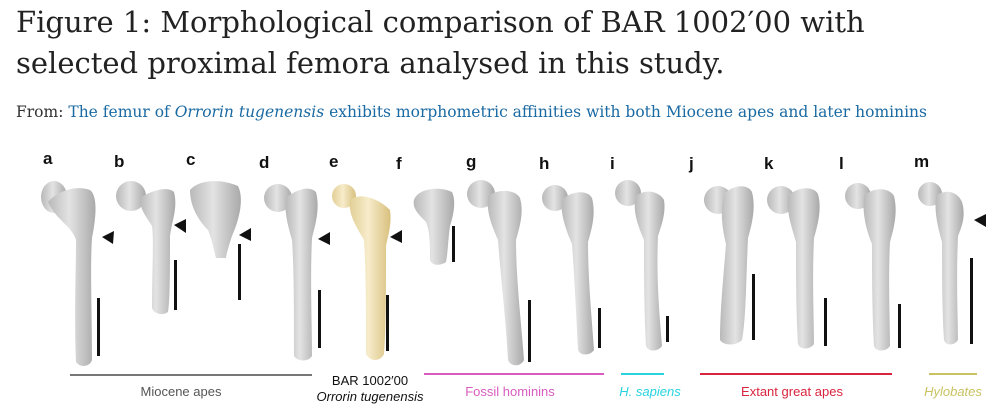  Describe the element at coordinates (264, 162) in the screenshot. I see `panel-label-d: d` at that location.